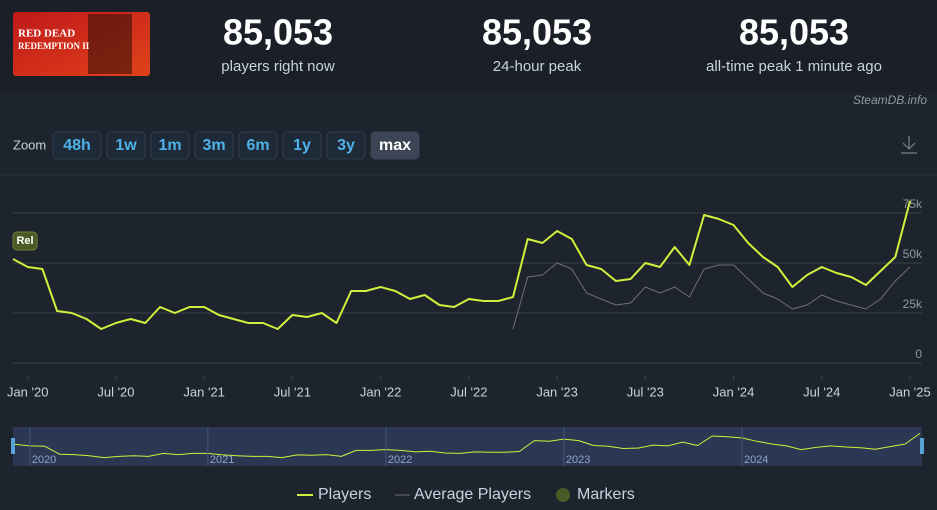  I want to click on legend-label: Players, so click(344, 494).